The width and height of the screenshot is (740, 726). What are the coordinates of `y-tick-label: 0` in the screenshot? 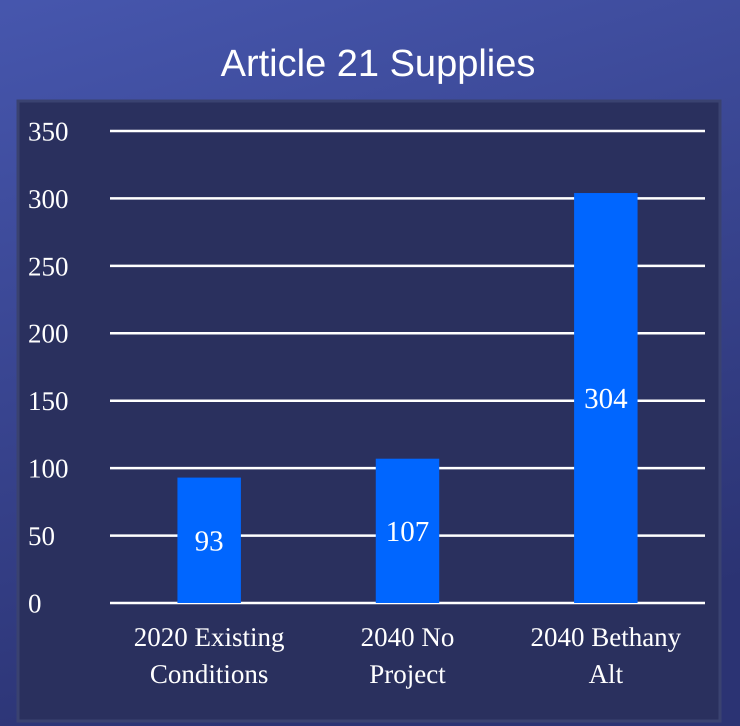 It's located at (35, 603).